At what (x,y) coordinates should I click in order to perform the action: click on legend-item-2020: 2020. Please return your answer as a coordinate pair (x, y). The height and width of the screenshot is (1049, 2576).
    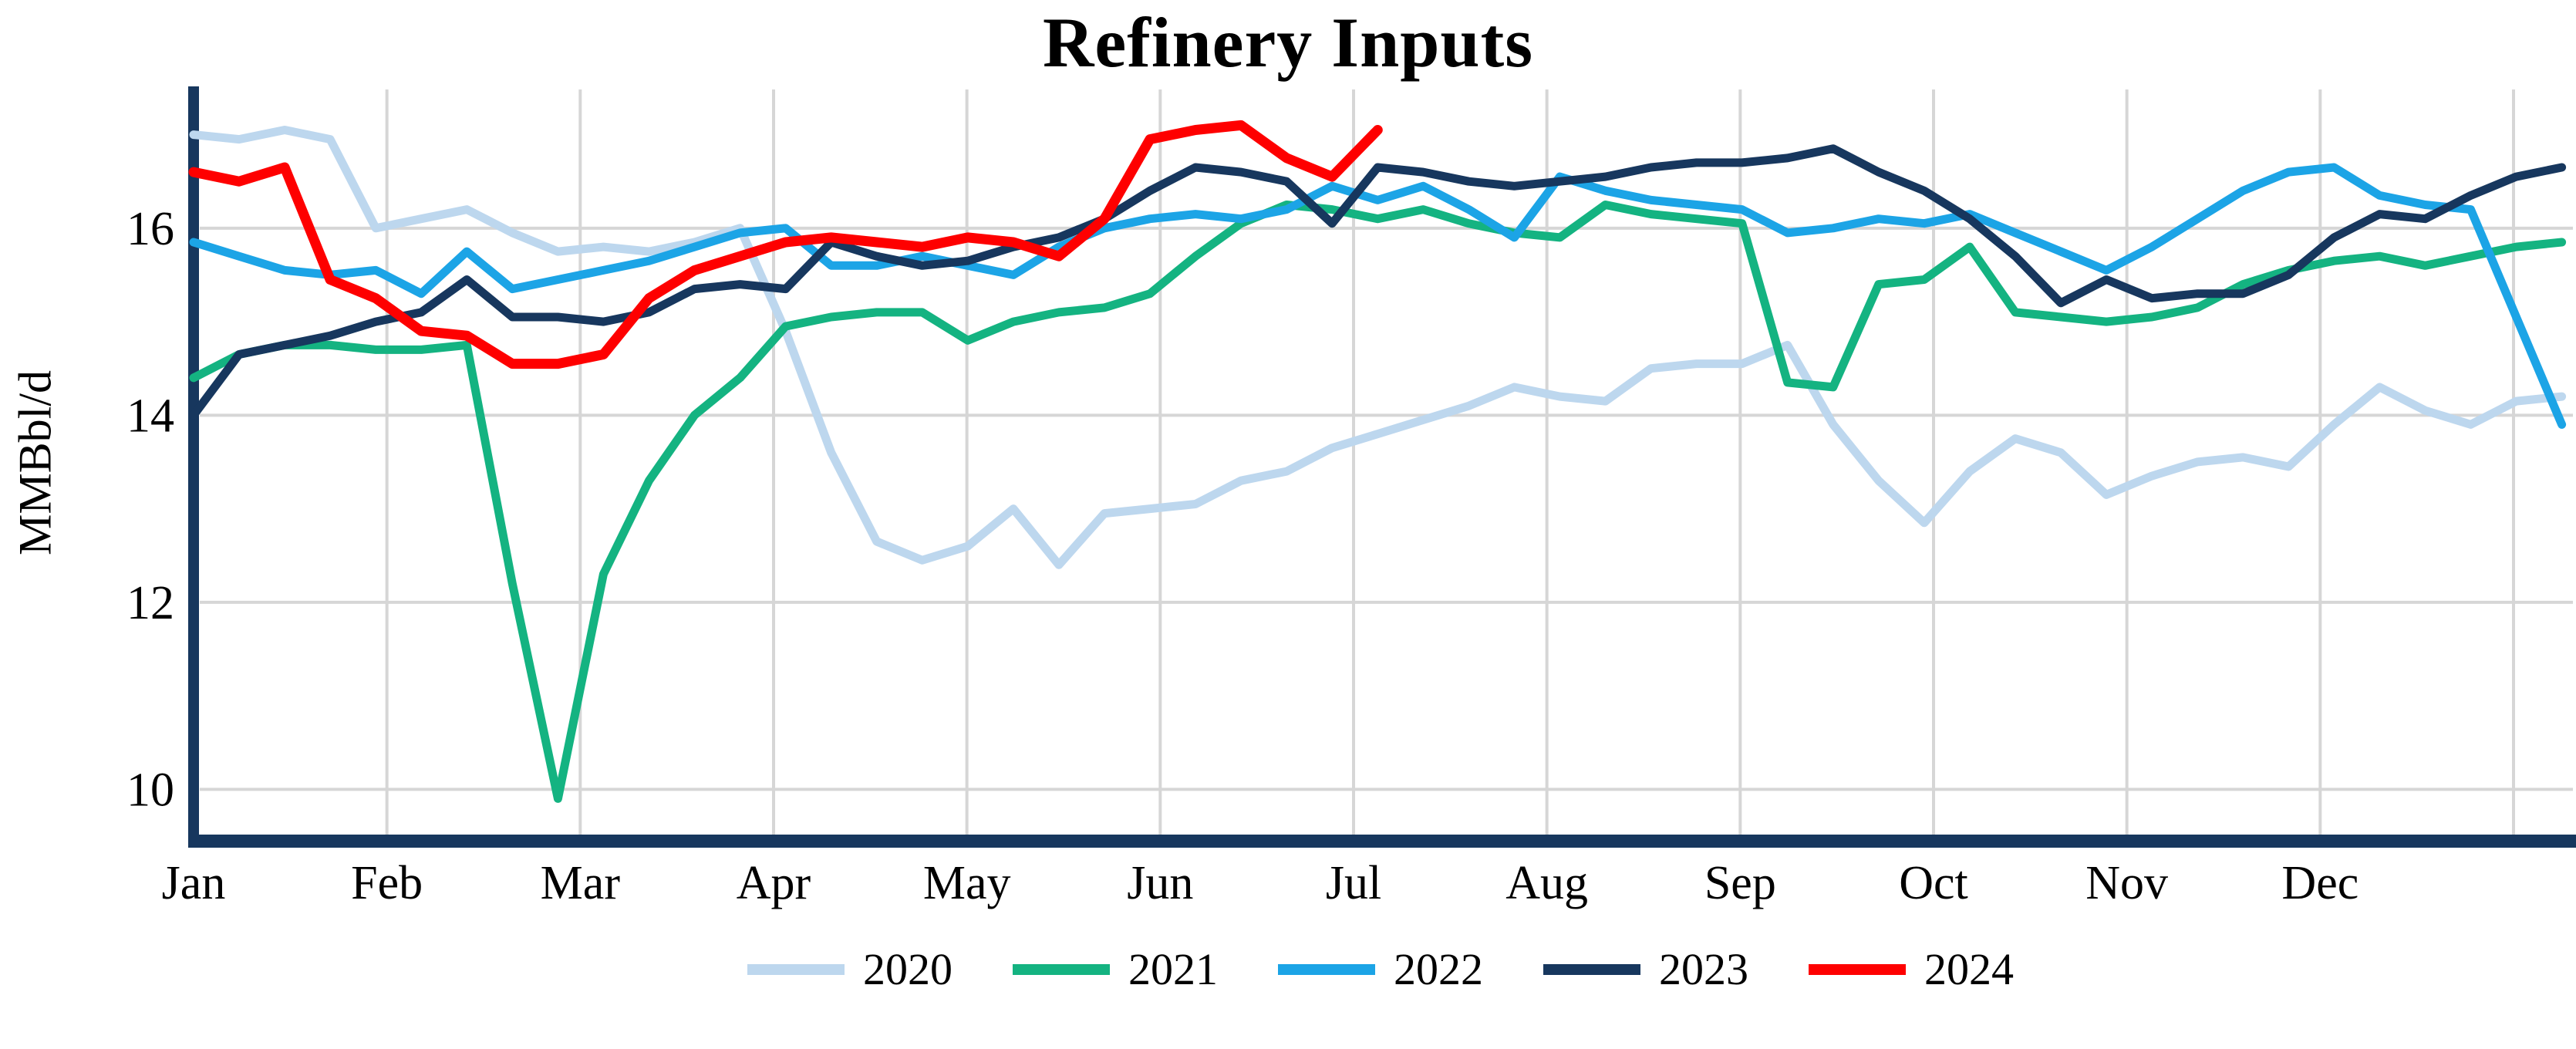
    Looking at the image, I should click on (850, 969).